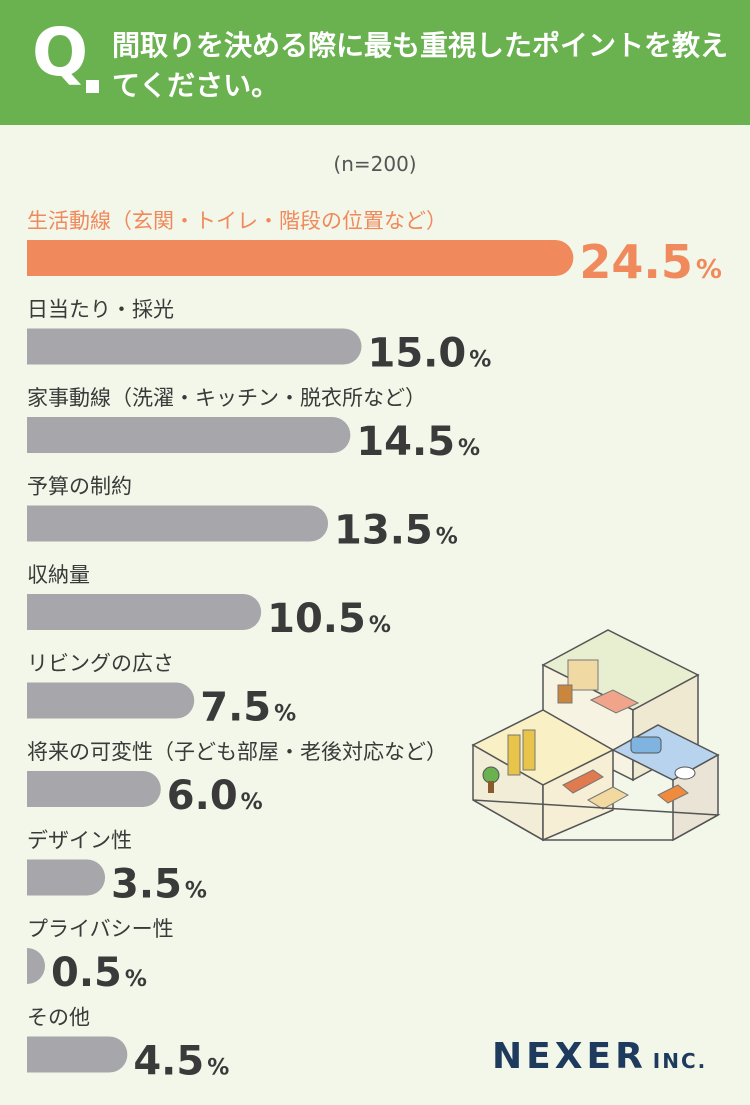 This screenshot has height=1105, width=750. Describe the element at coordinates (79, 841) in the screenshot. I see `category-label: デザイン性` at that location.